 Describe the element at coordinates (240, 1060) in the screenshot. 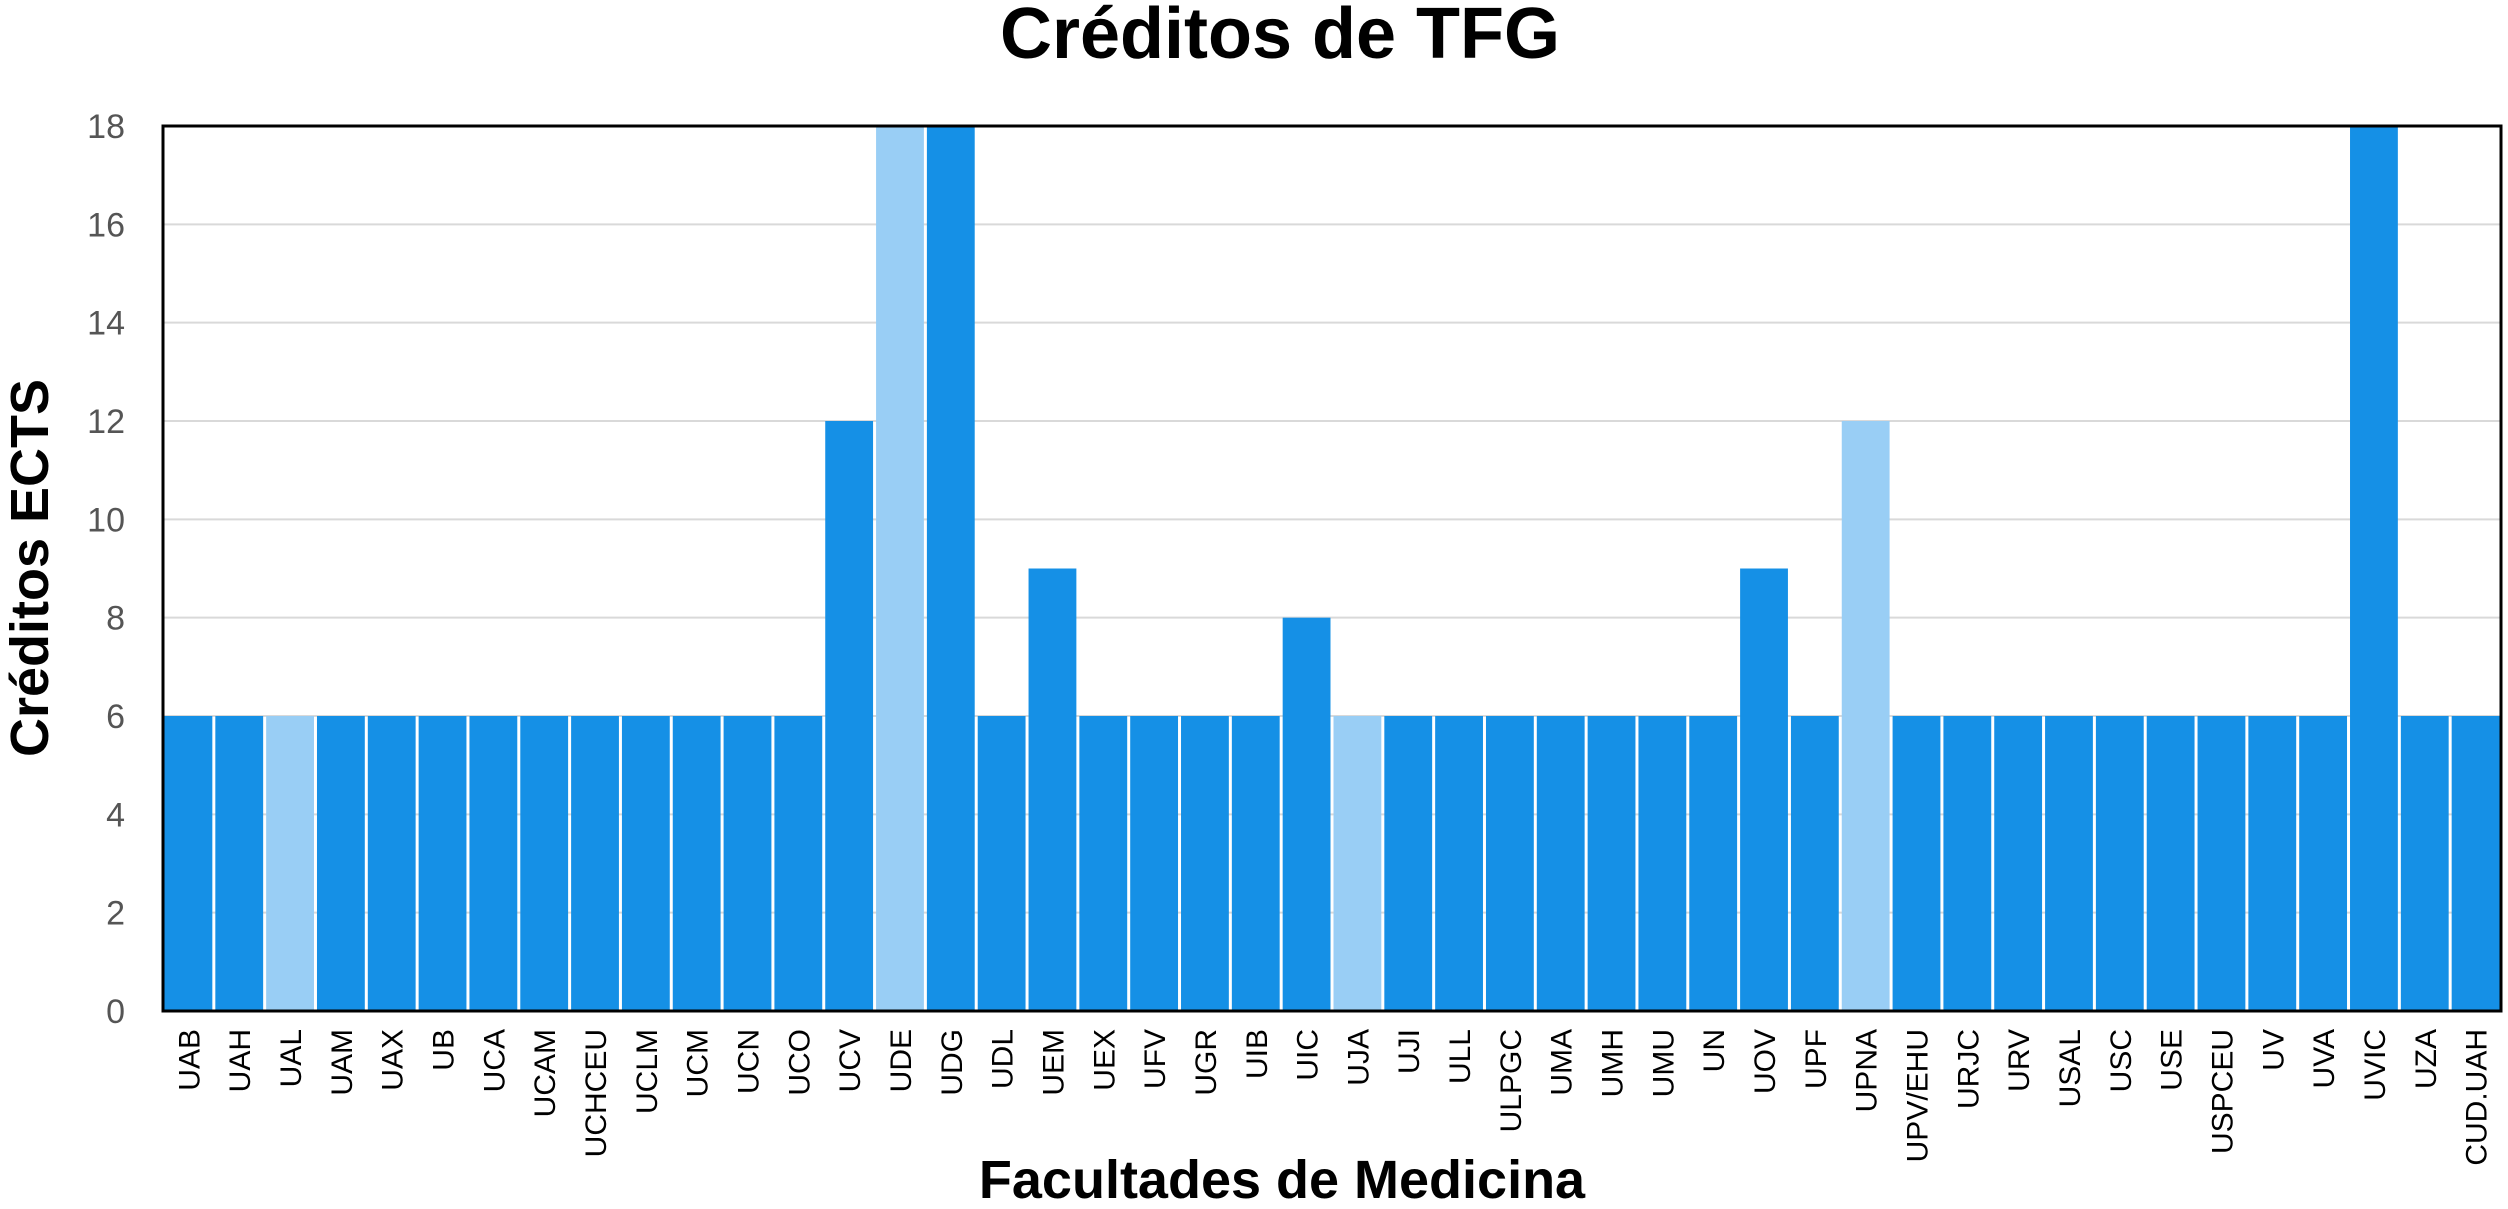

I see `x-tick-label: UAH` at that location.